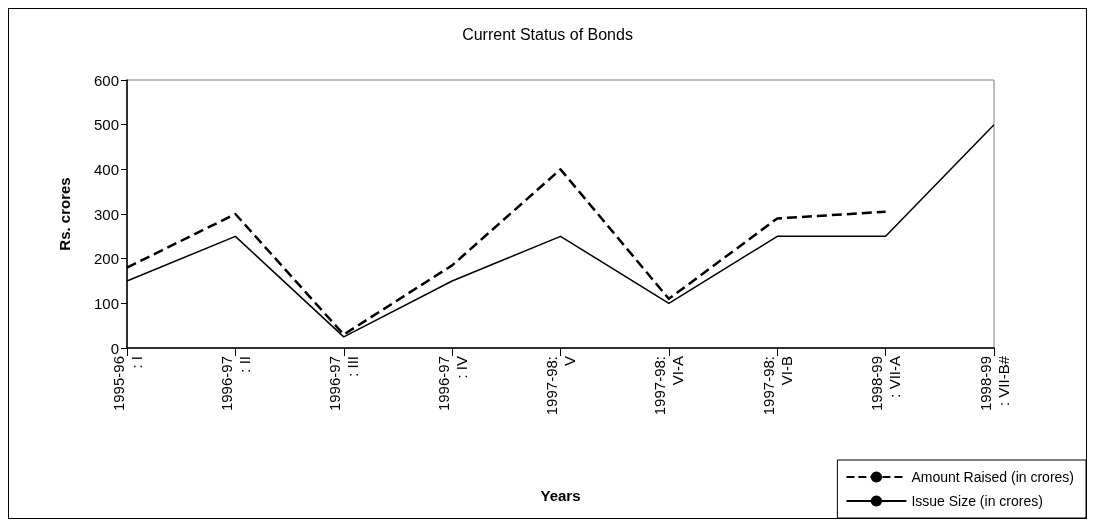  I want to click on chart-title: Current Status of Bonds, so click(547, 34).